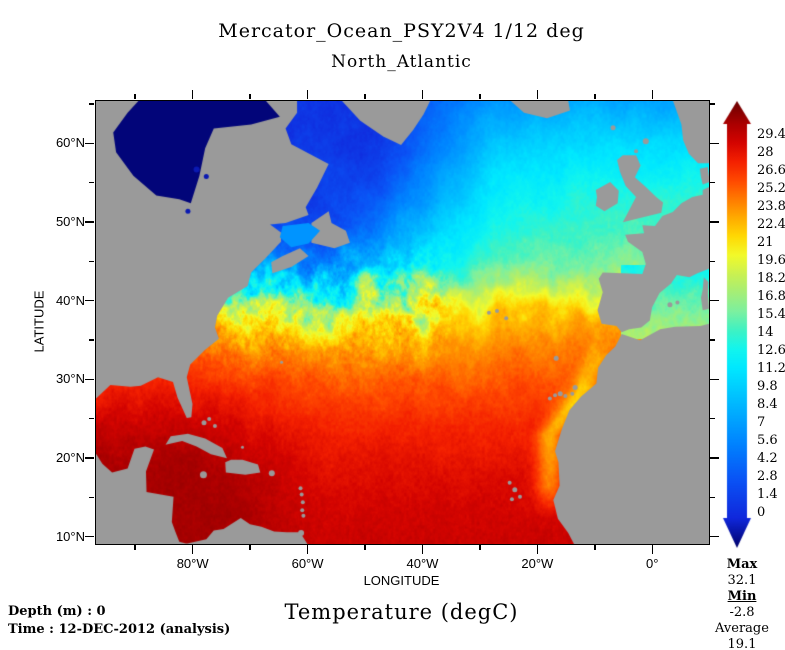  Describe the element at coordinates (771, 368) in the screenshot. I see `colorbar-tick-label: 11.2` at that location.